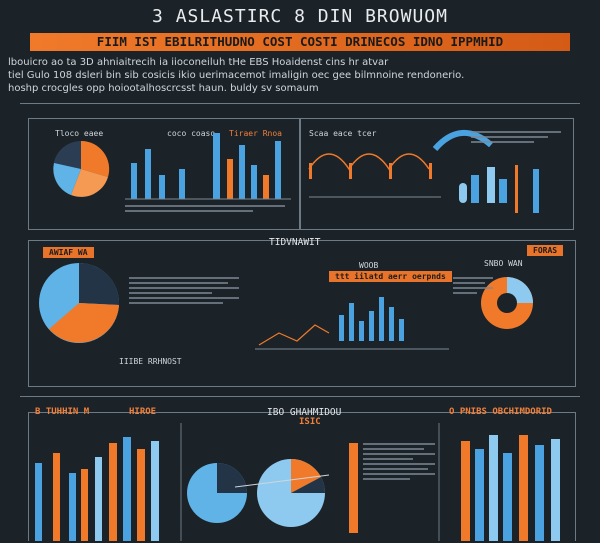  What do you see at coordinates (158, 174) in the screenshot?
I see `row1-bars` at bounding box center [158, 174].